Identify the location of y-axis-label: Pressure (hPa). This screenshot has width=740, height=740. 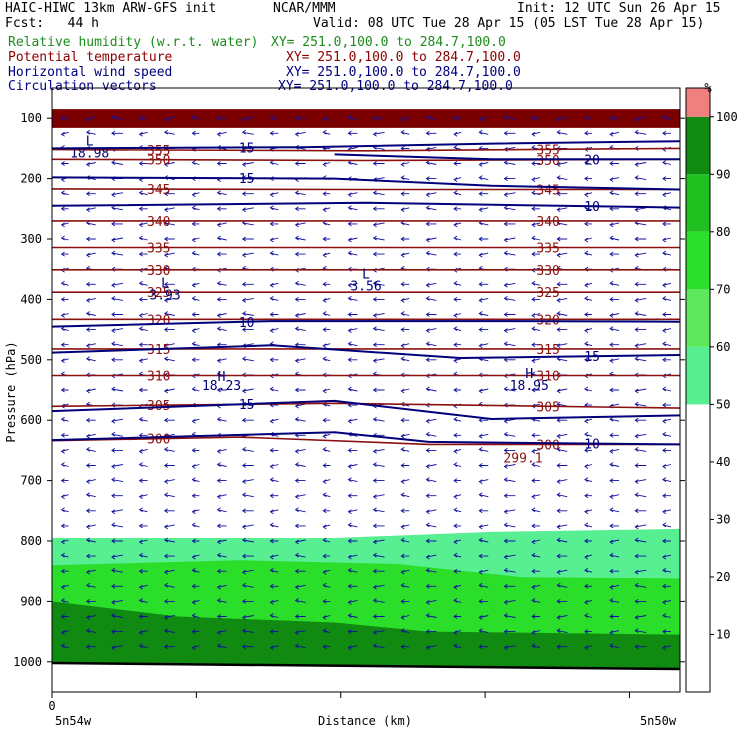
(11, 391).